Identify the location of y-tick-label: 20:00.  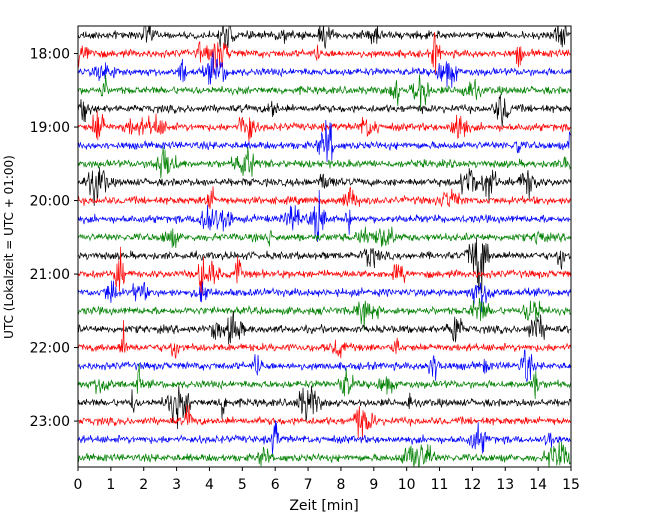
(50, 202).